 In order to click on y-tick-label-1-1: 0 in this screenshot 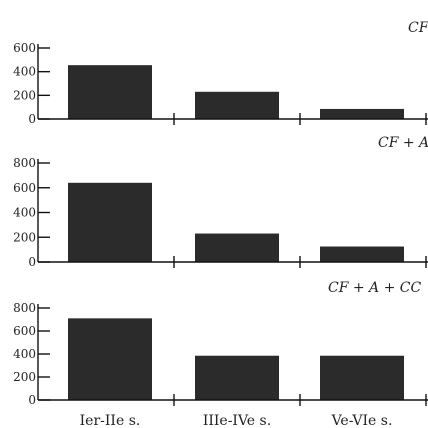, I will do `click(32, 119)`.